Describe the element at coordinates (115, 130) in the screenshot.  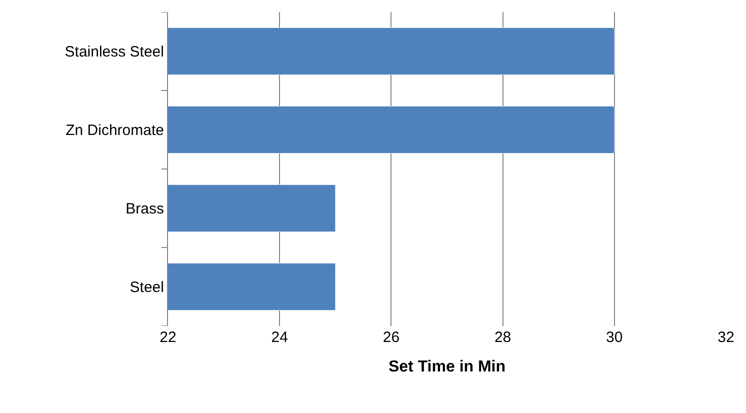
I see `y-tick-label: Zn Dichromate` at that location.